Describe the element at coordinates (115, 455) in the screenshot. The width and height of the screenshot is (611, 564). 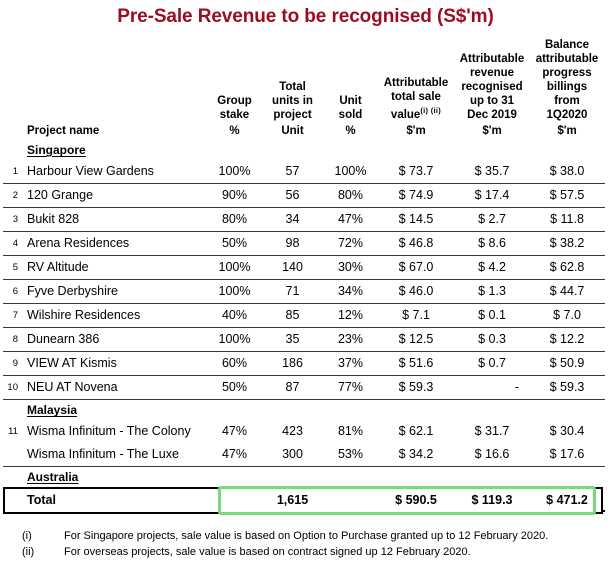
I see `cell-project-name: Wisma Infinitum - The Luxe` at that location.